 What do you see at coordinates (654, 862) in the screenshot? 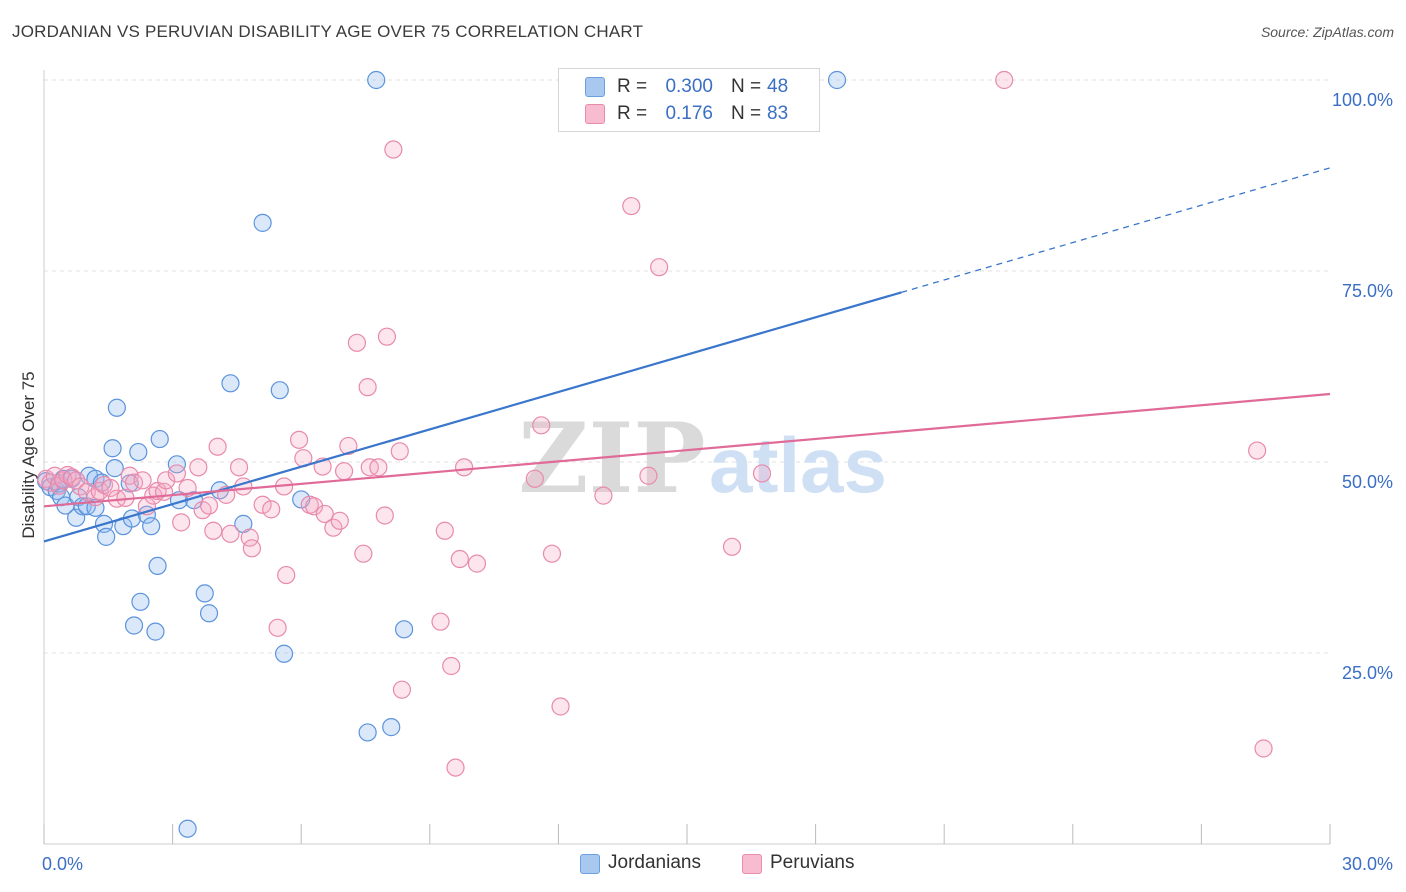
I see `series-label-jordanians: Jordanians` at bounding box center [654, 862].